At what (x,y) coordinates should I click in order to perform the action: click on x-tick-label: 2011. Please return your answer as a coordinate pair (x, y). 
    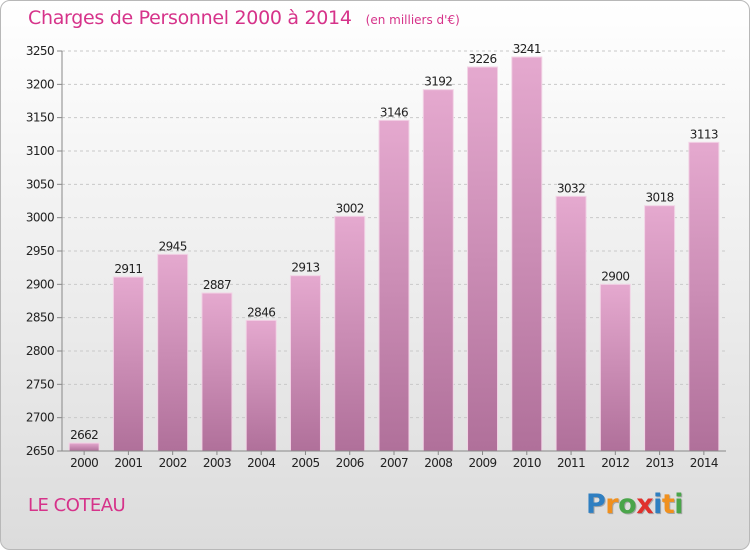
    Looking at the image, I should click on (571, 463).